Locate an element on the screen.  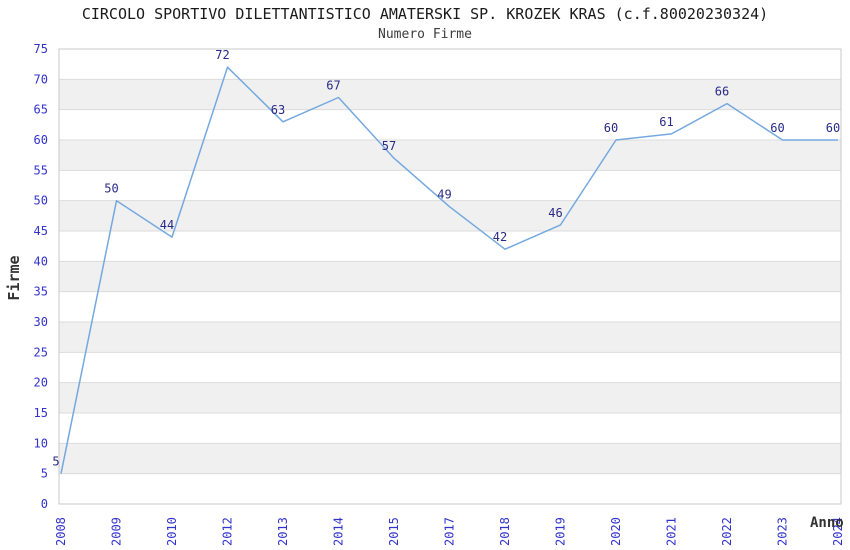
y-tick-label: 40 is located at coordinates (41, 261).